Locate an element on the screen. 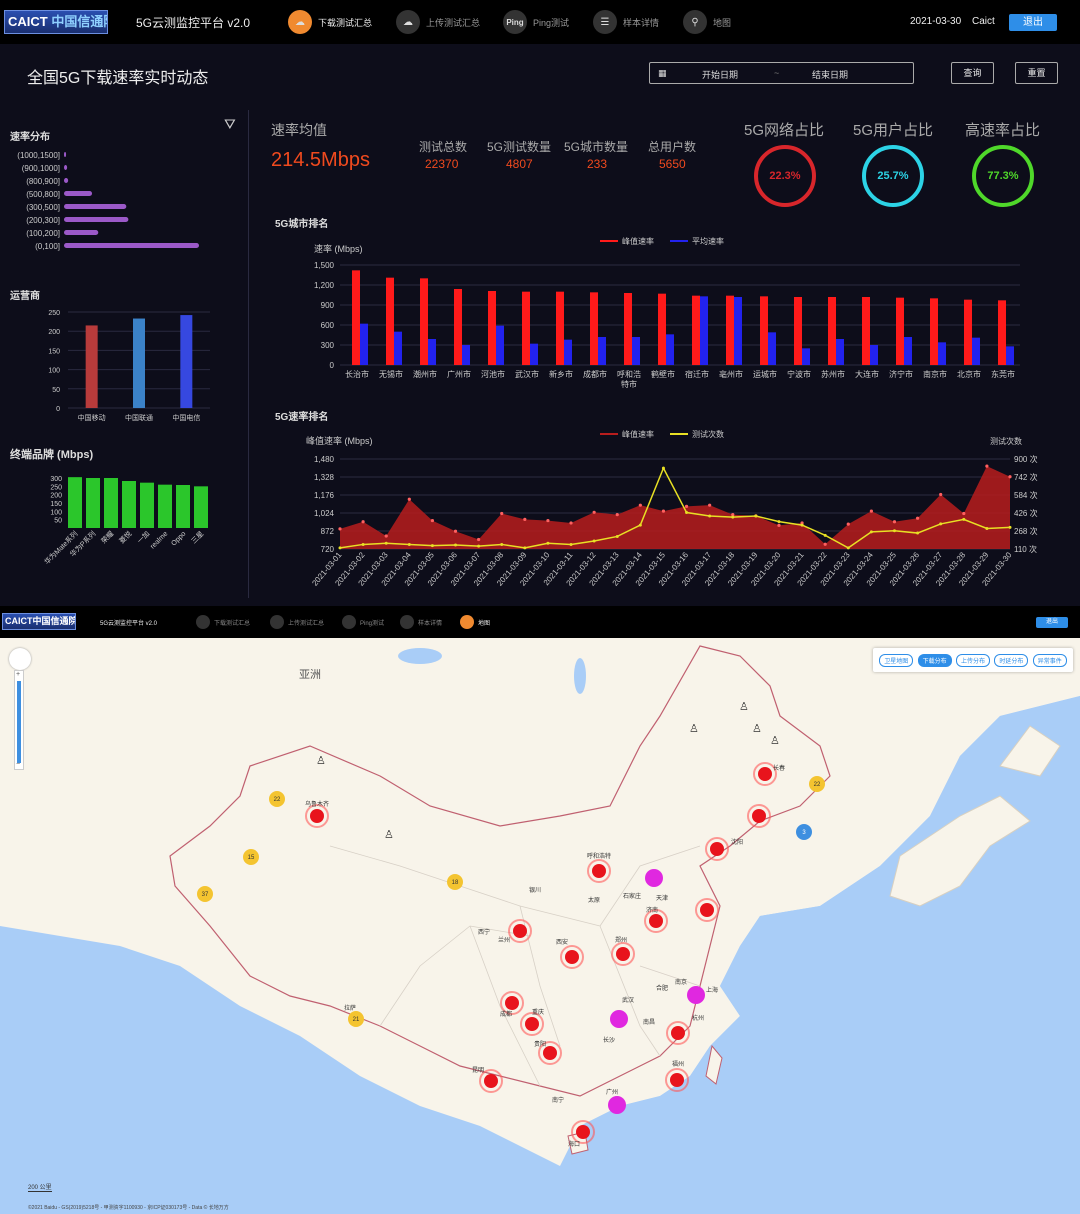 The height and width of the screenshot is (1214, 1080). nav-upload-summary: 上传测试汇总 is located at coordinates (297, 622).